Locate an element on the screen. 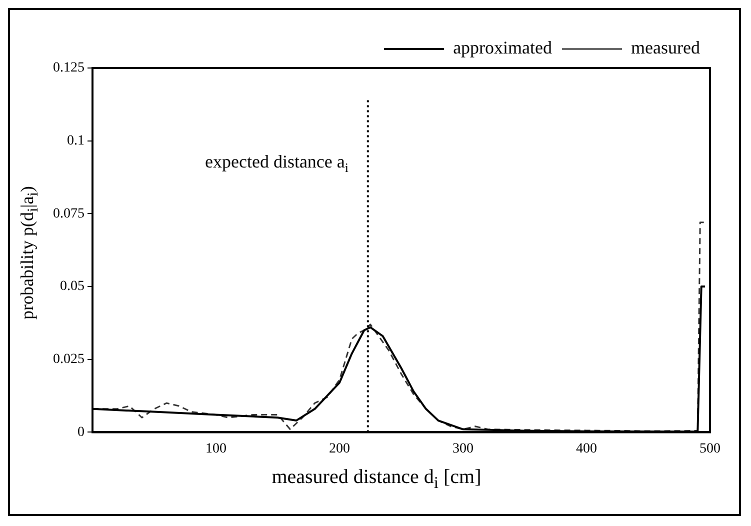 This screenshot has width=751, height=526. y-tick-label: 0.075 is located at coordinates (68, 214).